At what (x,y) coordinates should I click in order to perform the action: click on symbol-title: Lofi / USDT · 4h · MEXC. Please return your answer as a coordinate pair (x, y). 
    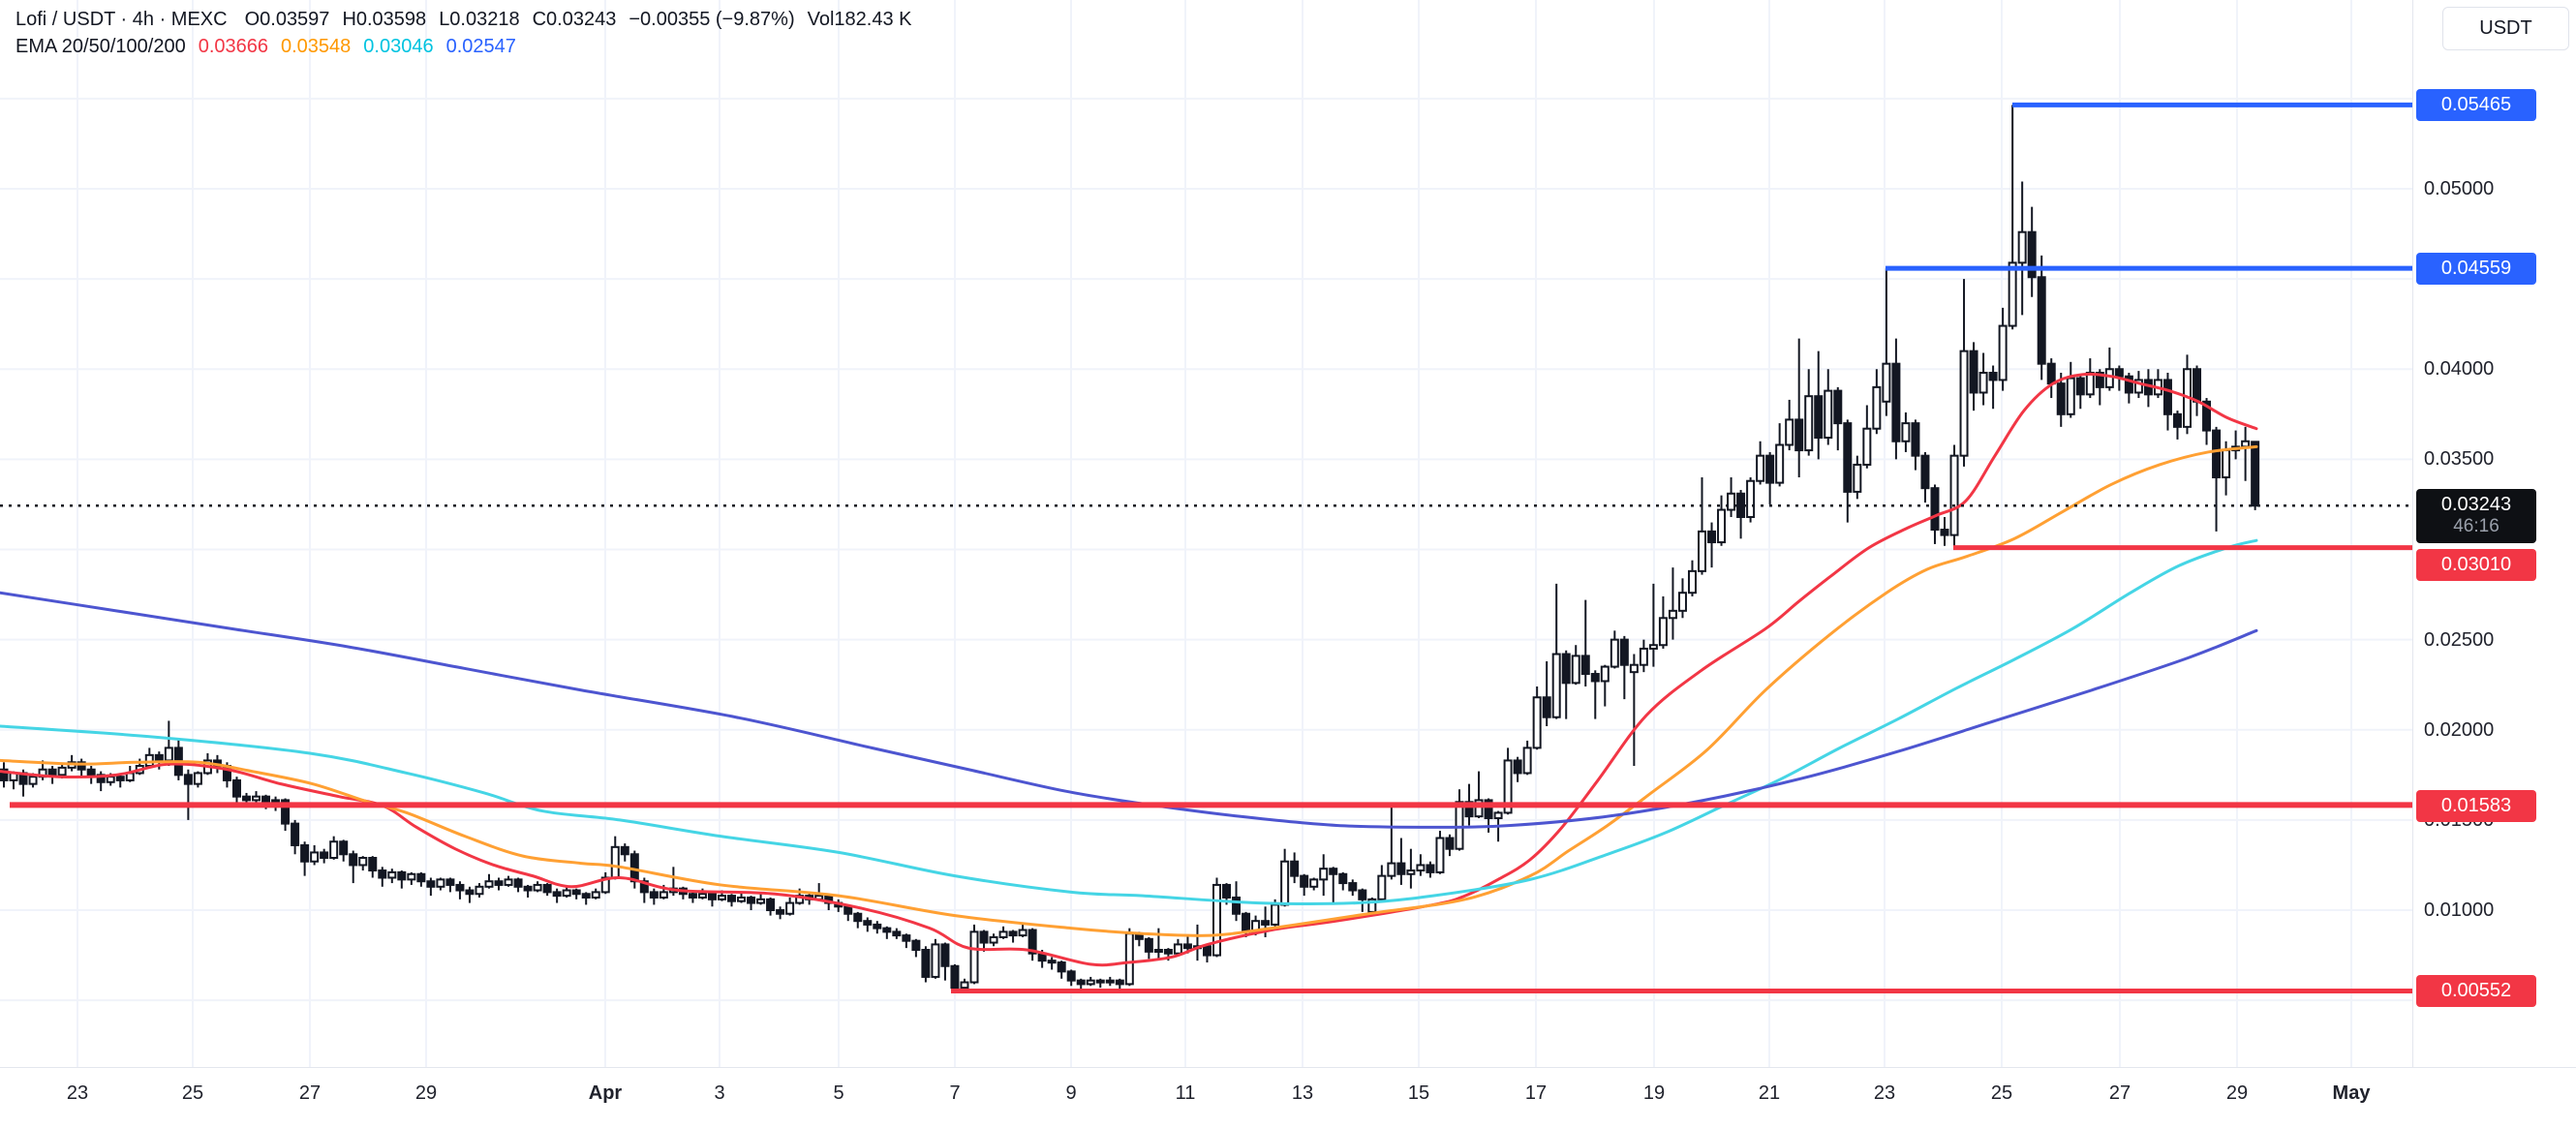
    Looking at the image, I should click on (121, 19).